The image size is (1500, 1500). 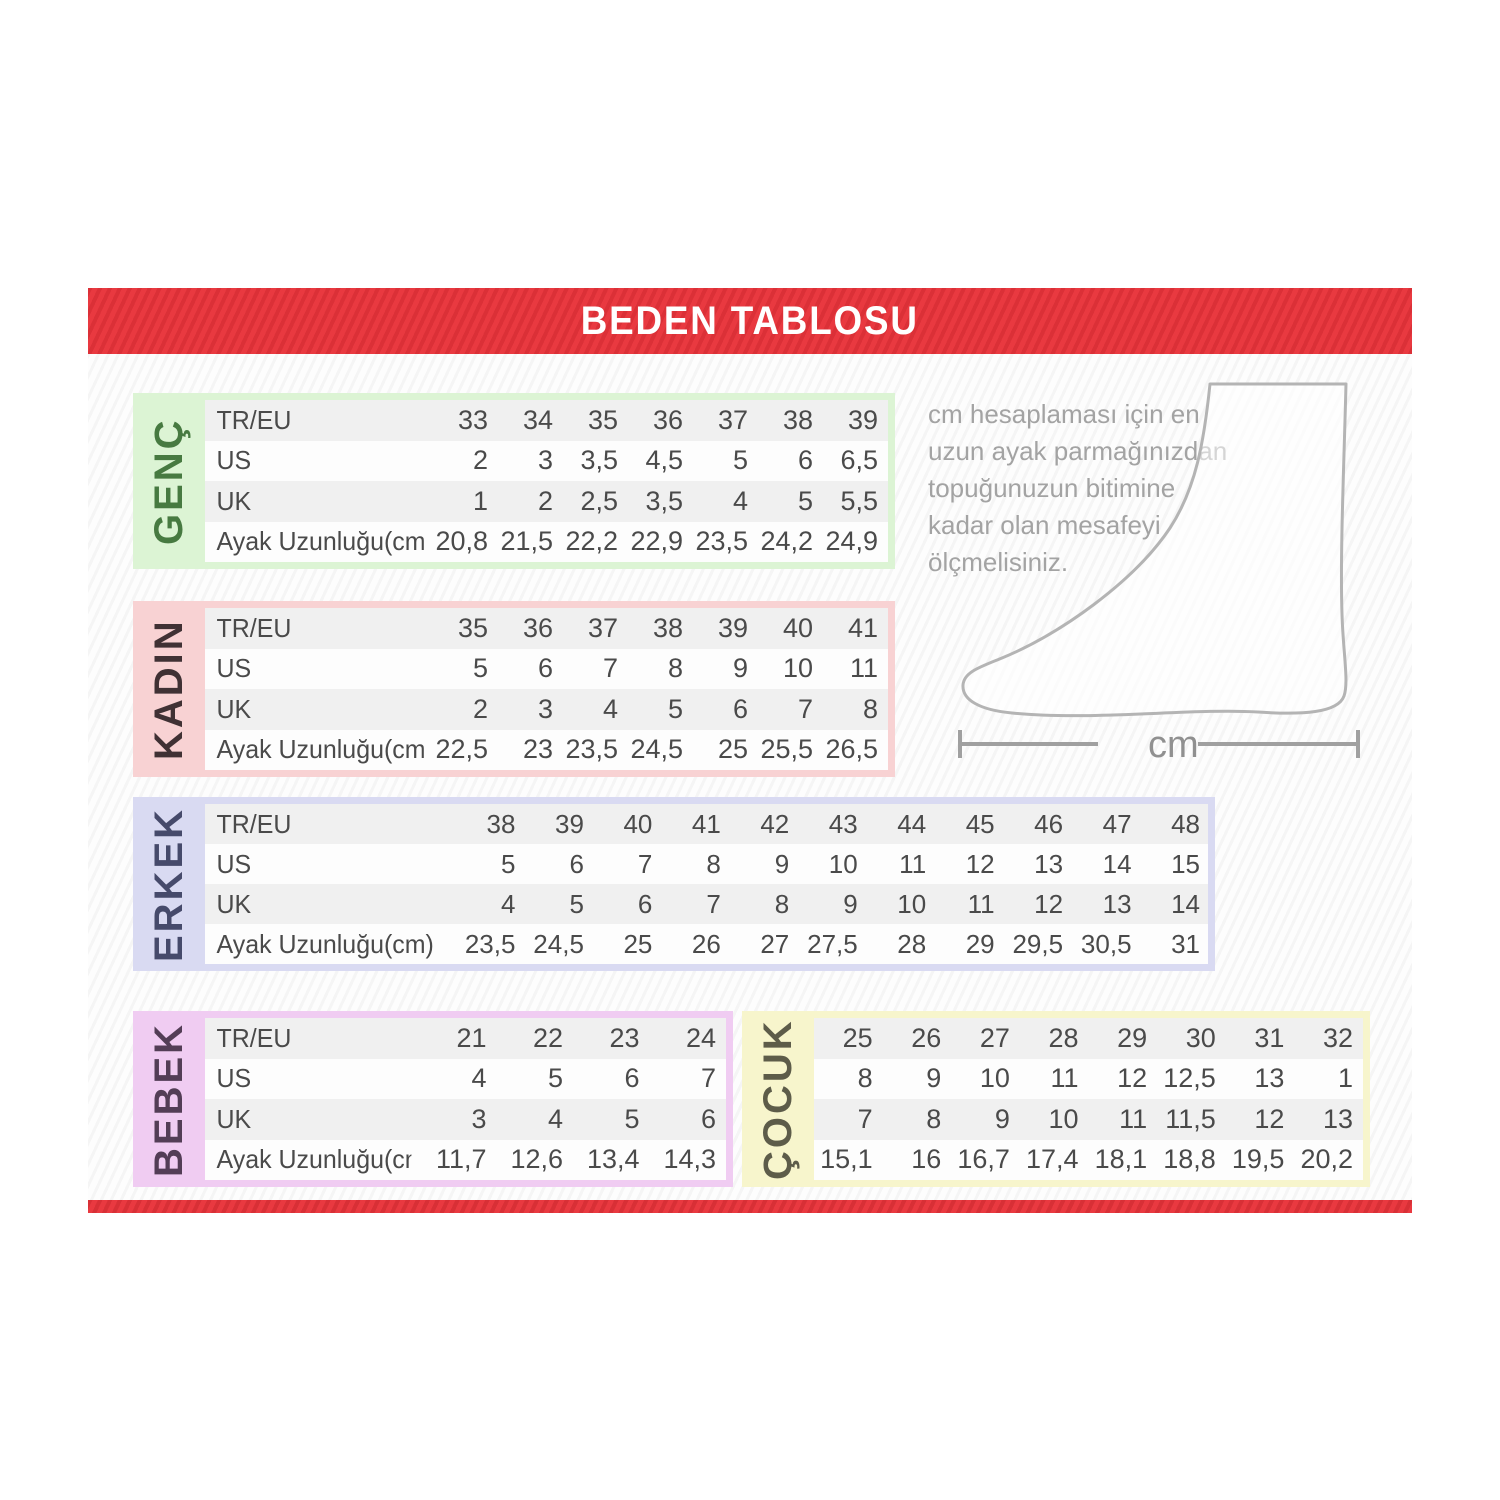 I want to click on table-row: TR/EU 33 34 35 36 37 38 39, so click(x=546, y=420).